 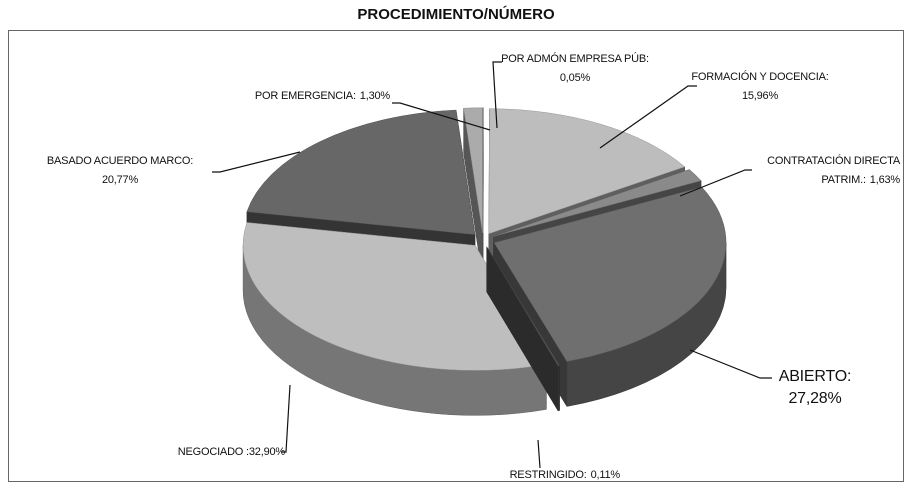 I want to click on label-category: NEGOCIADO :, so click(x=213, y=452).